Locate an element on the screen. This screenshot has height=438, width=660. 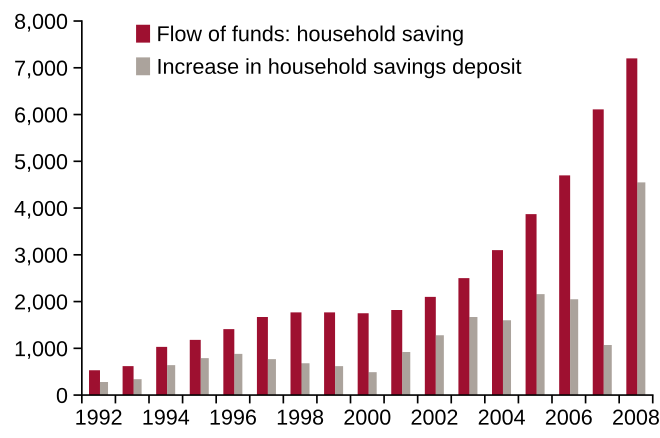
y-tick-label: 1,000 is located at coordinates (42, 350).